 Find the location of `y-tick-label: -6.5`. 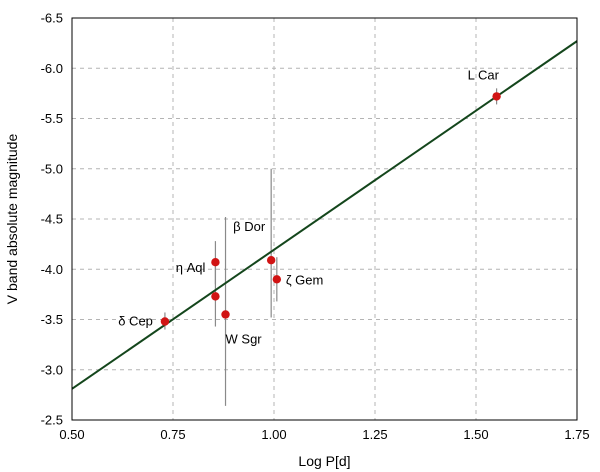

y-tick-label: -6.5 is located at coordinates (52, 18).